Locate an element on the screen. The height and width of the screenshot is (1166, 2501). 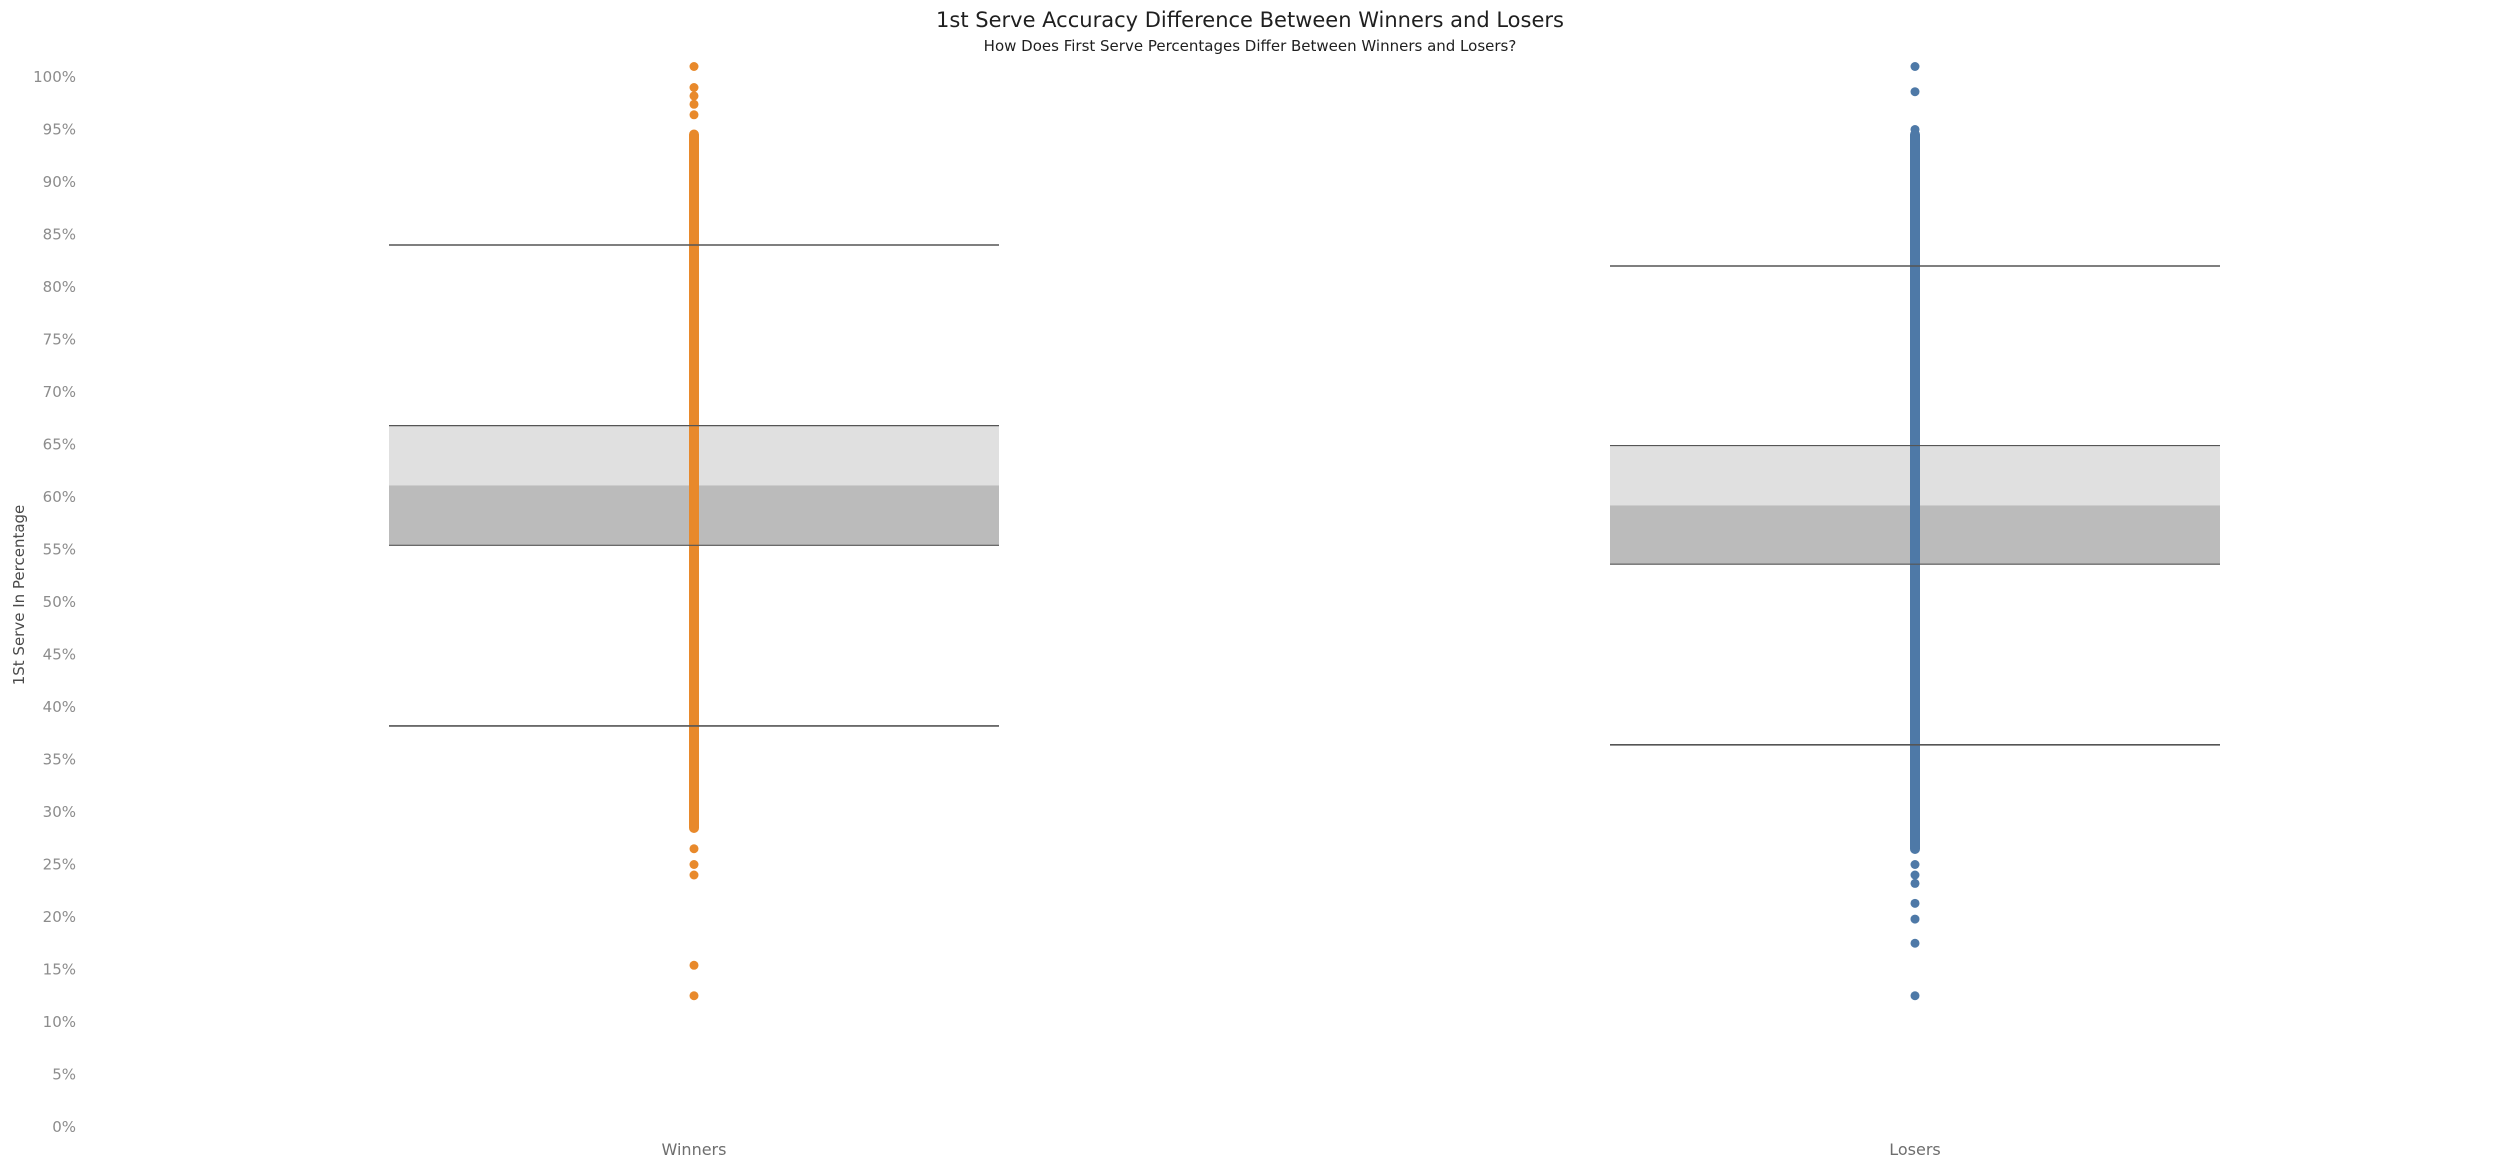
y-tick-label: 20% is located at coordinates (59, 917).